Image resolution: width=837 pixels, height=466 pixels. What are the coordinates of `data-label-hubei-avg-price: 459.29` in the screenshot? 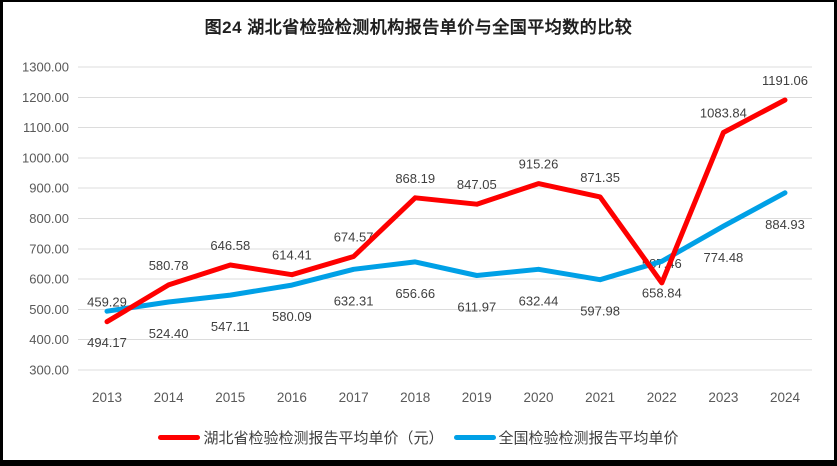 It's located at (107, 302).